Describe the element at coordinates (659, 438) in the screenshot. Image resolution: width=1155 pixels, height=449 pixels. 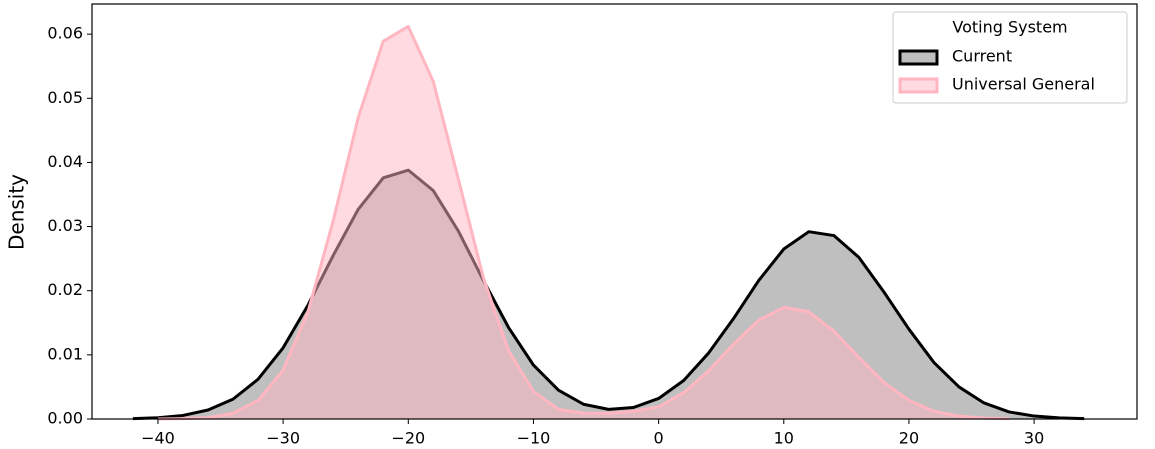
I see `x-tick-label: 0` at that location.